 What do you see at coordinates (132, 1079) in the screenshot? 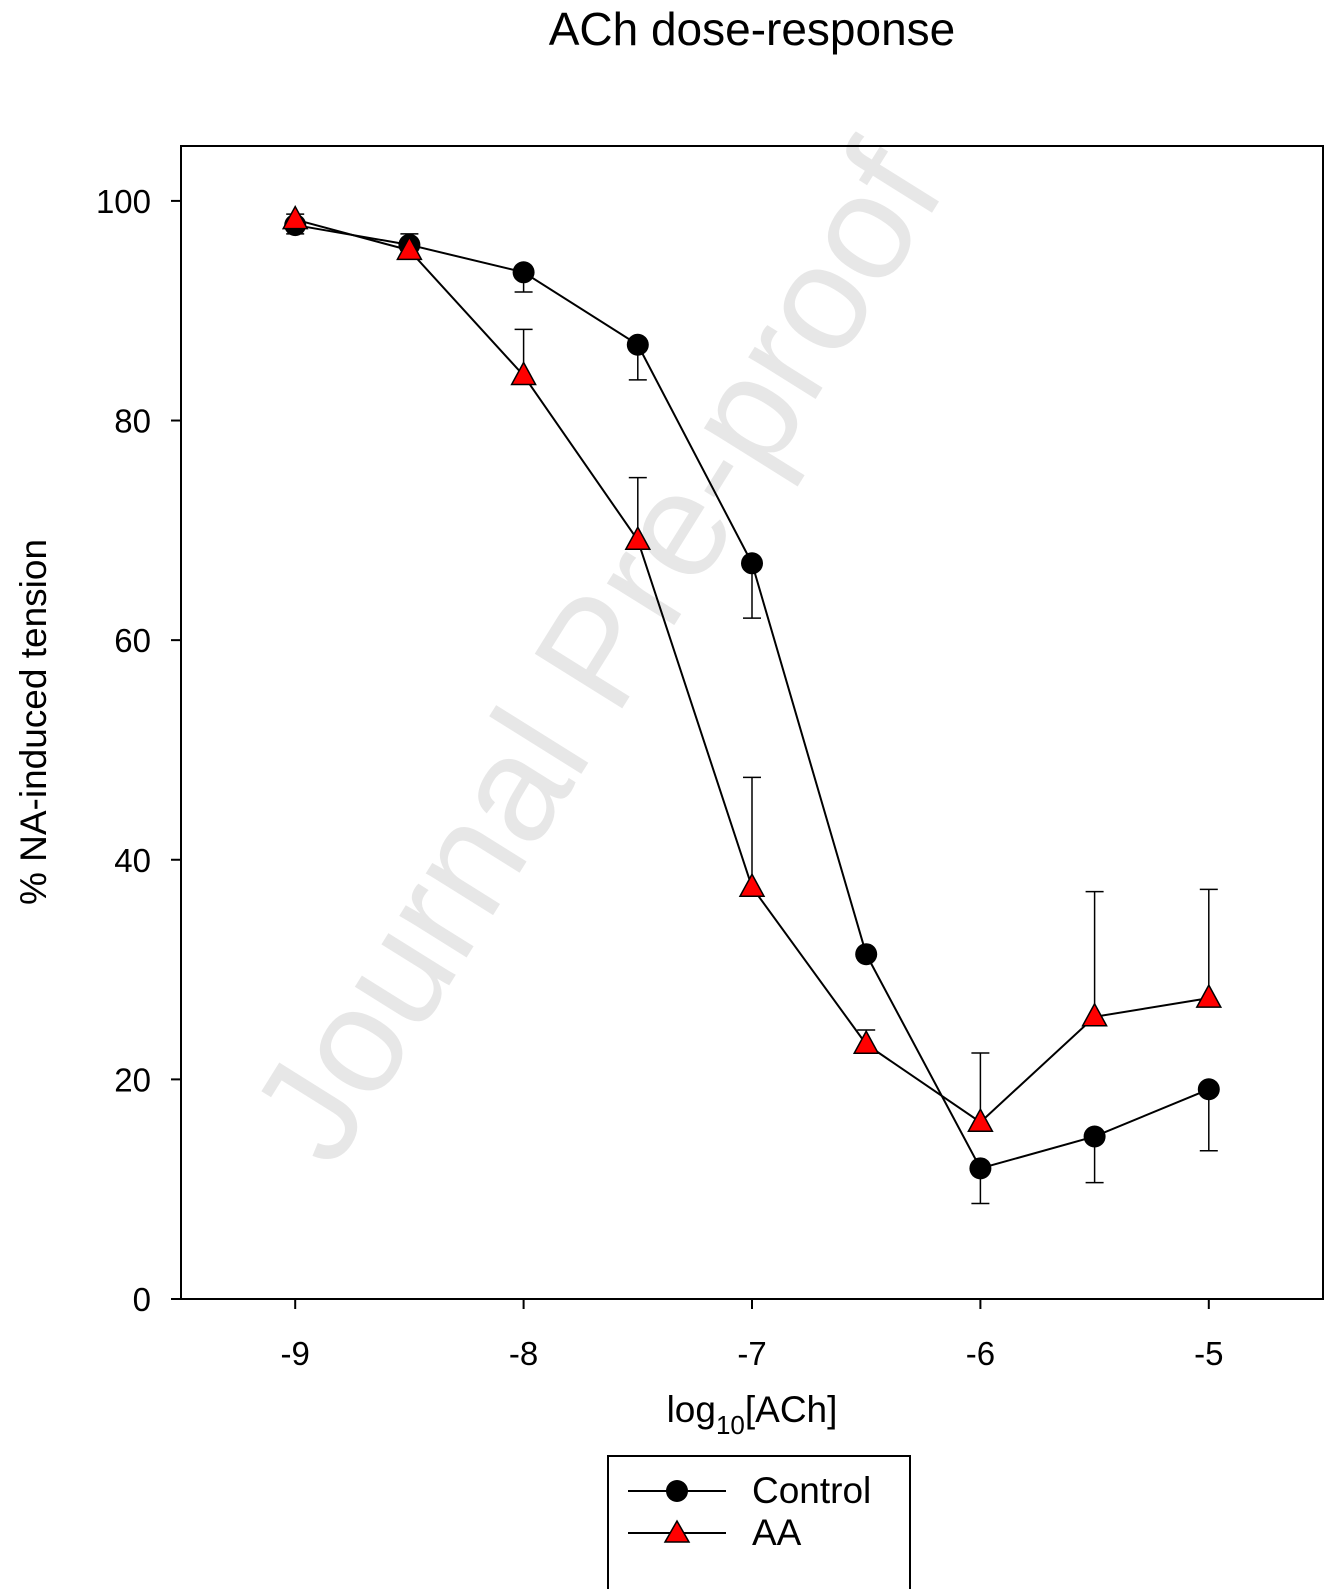
I see `y-tick-label: 20` at bounding box center [132, 1079].